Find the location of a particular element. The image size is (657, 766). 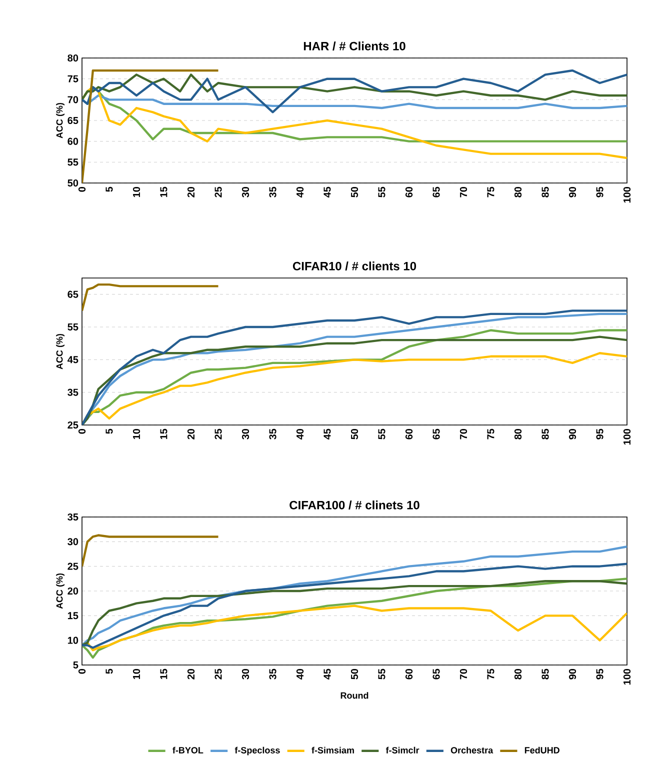

y-tick-label: 10 is located at coordinates (73, 640).